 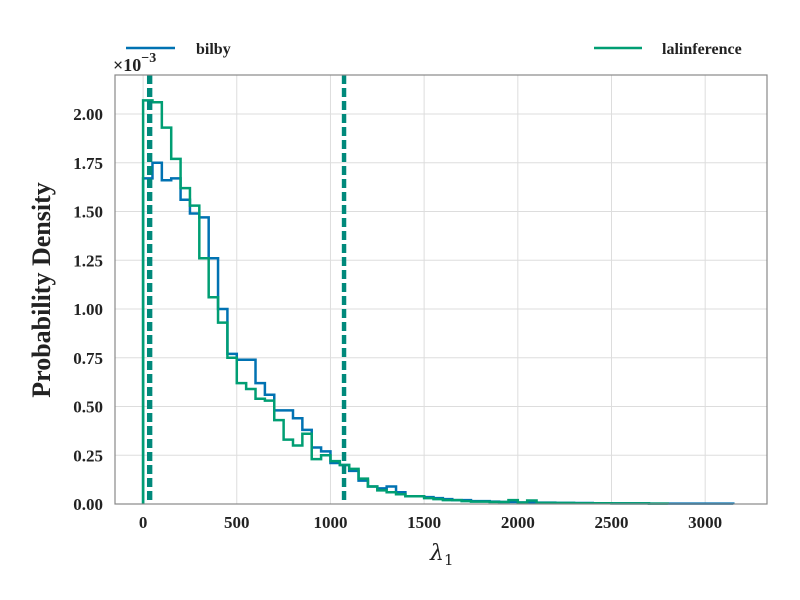 I want to click on x-tick-labels: 0 500 1000 1500 2000 2500 3000, so click(x=430, y=522).